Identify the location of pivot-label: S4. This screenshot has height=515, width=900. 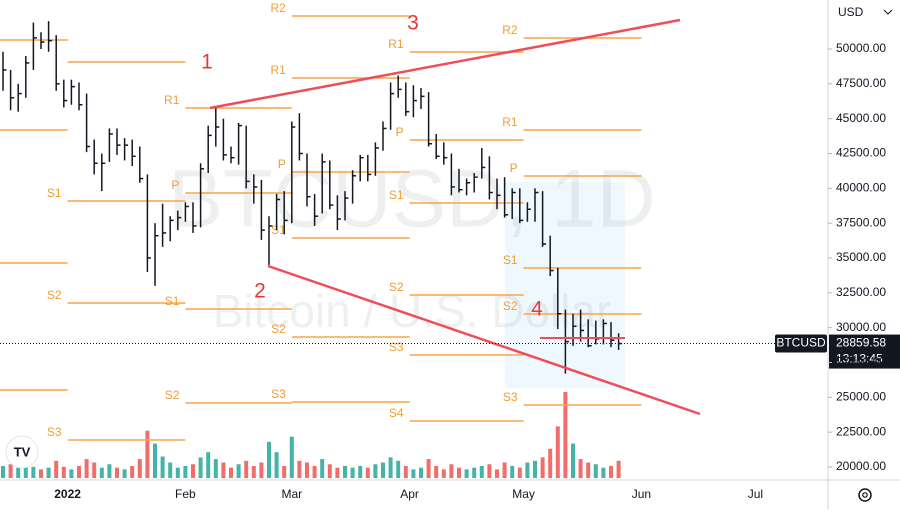
(396, 413).